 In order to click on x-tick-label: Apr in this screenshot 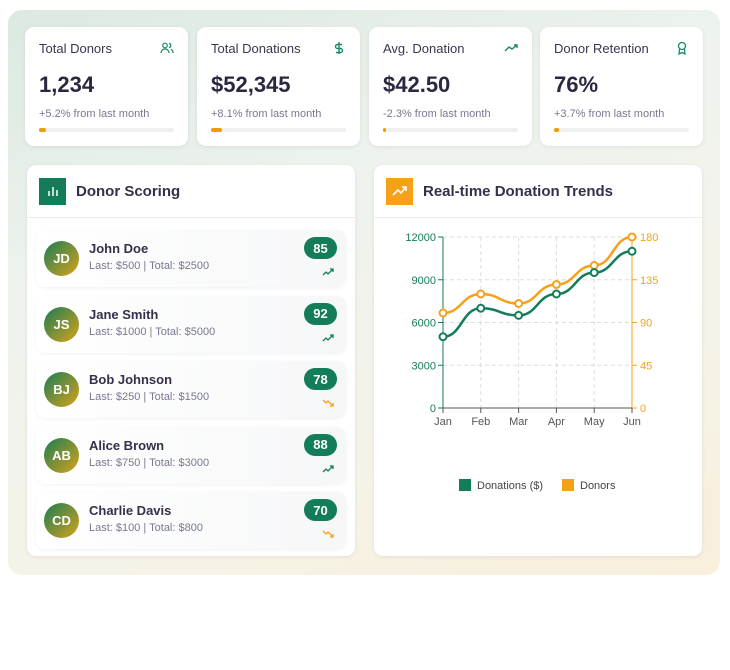, I will do `click(556, 422)`.